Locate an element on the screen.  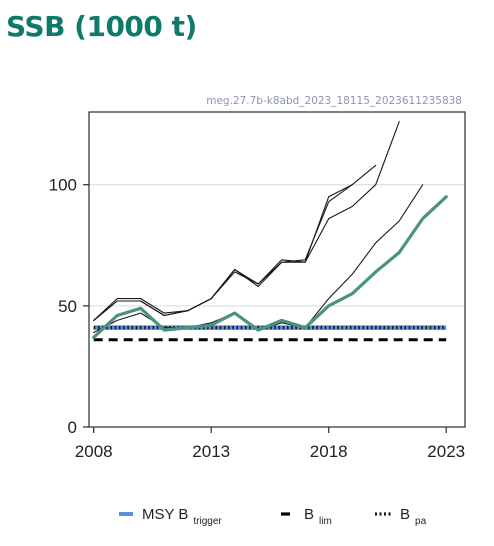
legend-sub-msy_btrigger: trigger is located at coordinates (207, 521).